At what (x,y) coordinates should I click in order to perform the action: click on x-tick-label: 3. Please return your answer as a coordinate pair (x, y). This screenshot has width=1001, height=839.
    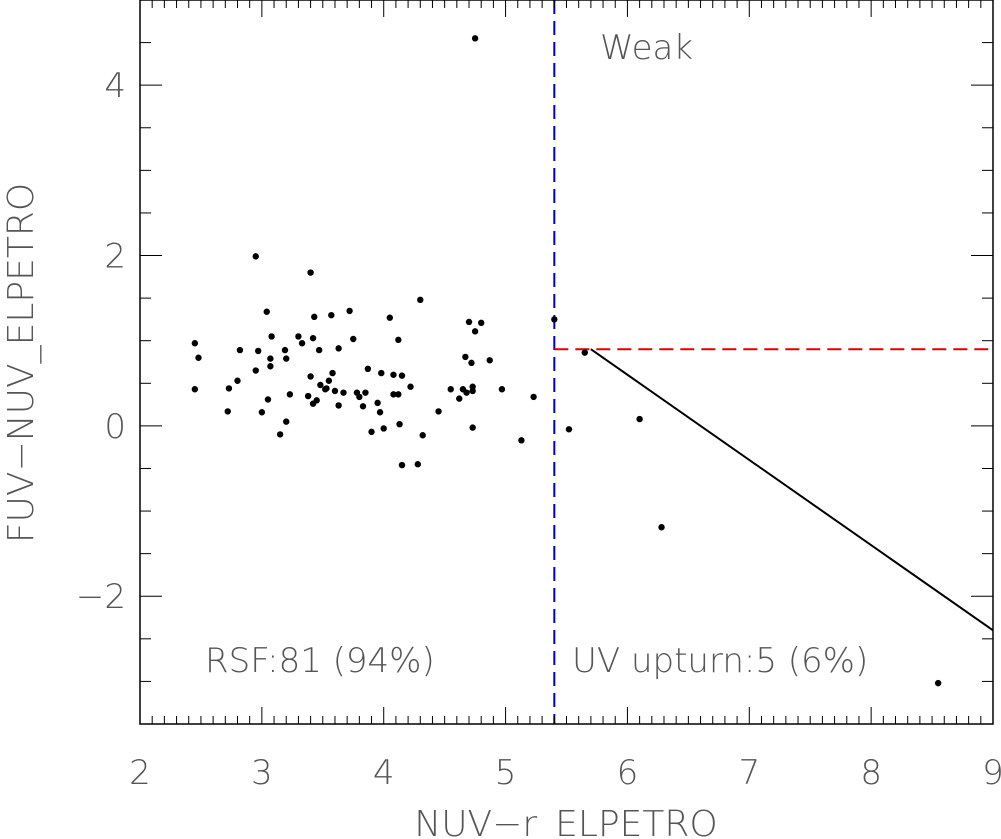
    Looking at the image, I should click on (262, 773).